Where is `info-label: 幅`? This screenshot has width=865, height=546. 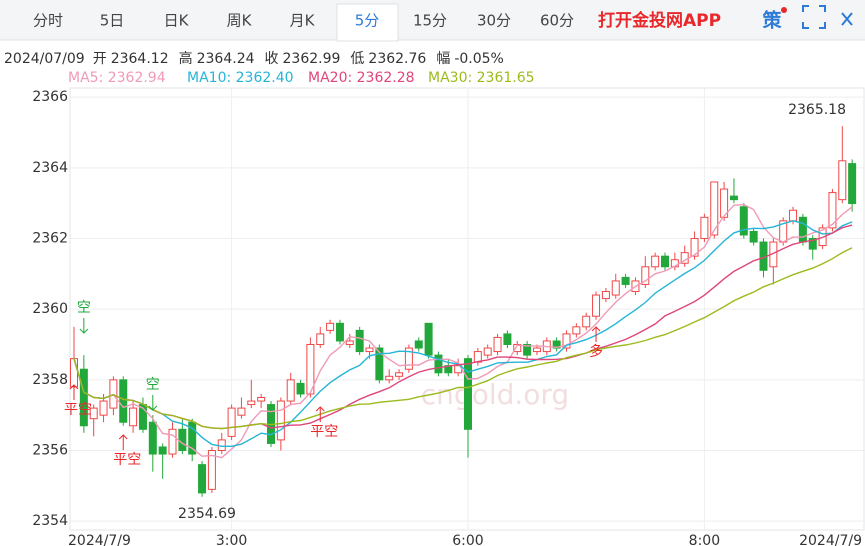
info-label: 幅 is located at coordinates (443, 59).